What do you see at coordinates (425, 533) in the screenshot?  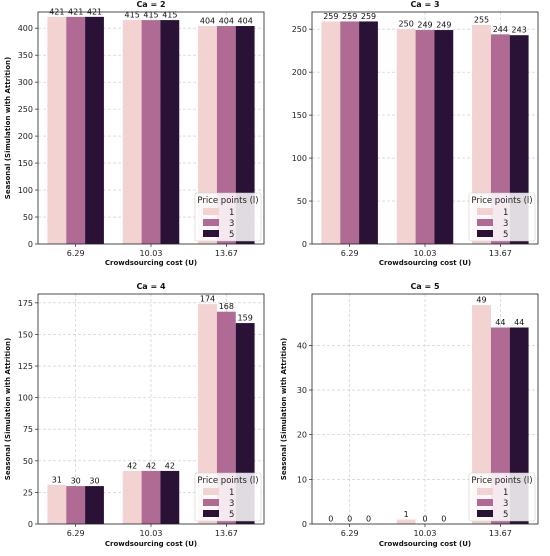 I see `x-tick-label: 10.03` at bounding box center [425, 533].